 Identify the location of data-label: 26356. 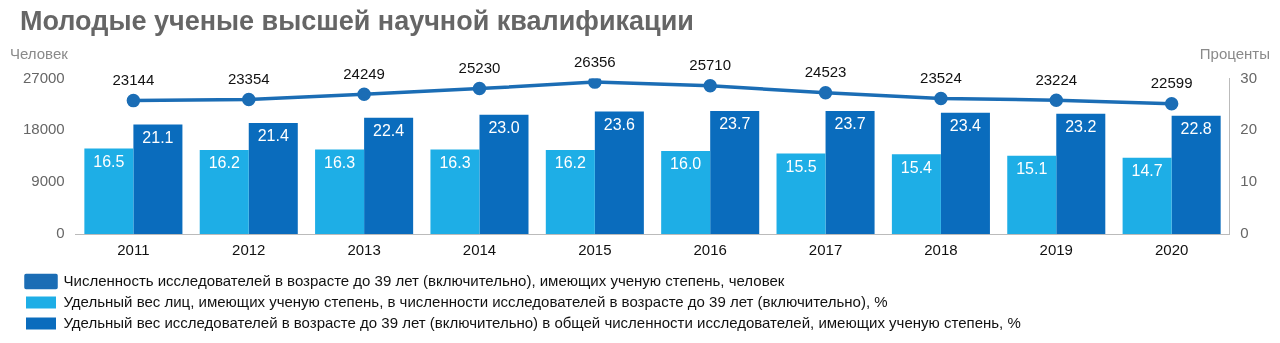
(594, 61).